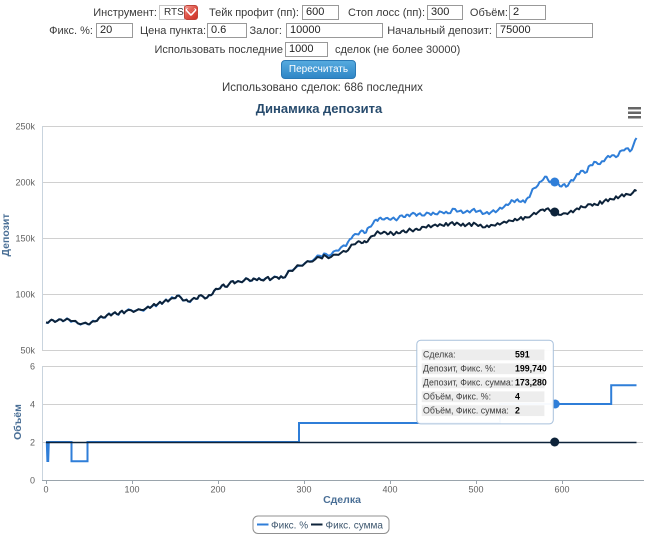 This screenshot has height=537, width=650. What do you see at coordinates (25, 127) in the screenshot?
I see `svg-text: 250k` at bounding box center [25, 127].